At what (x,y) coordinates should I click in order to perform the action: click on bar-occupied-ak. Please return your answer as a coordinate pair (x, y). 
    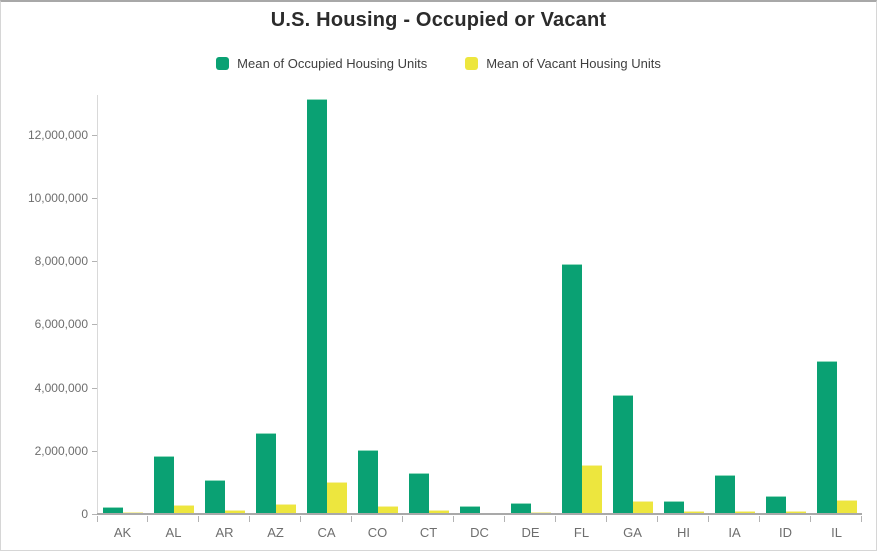
    Looking at the image, I should click on (112, 510).